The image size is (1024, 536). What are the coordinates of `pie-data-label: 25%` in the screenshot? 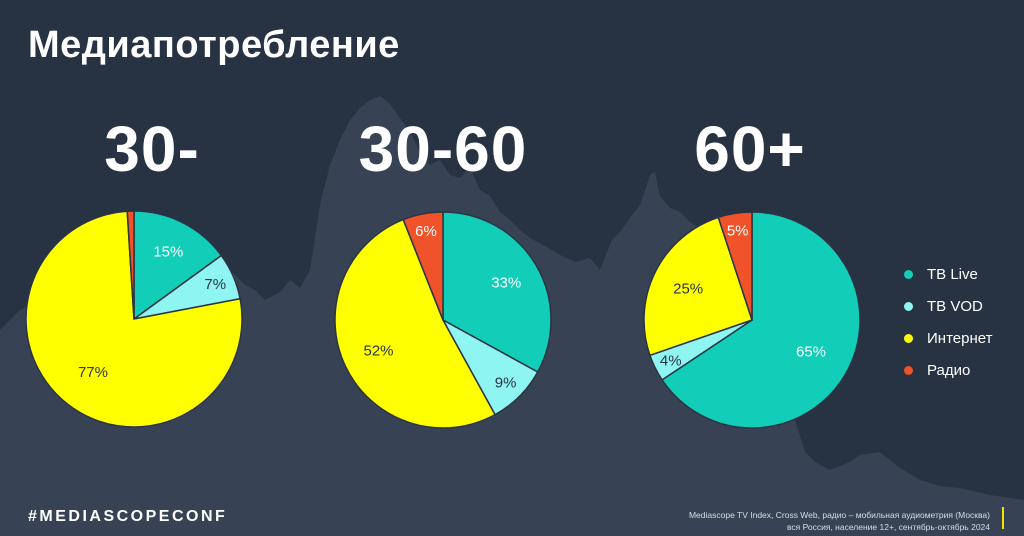 It's located at (688, 288).